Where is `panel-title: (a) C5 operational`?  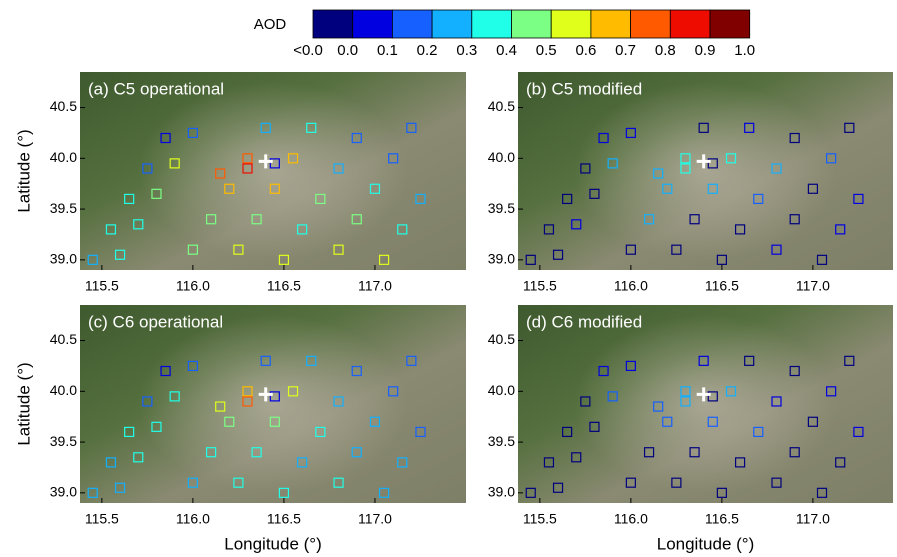 panel-title: (a) C5 operational is located at coordinates (156, 88).